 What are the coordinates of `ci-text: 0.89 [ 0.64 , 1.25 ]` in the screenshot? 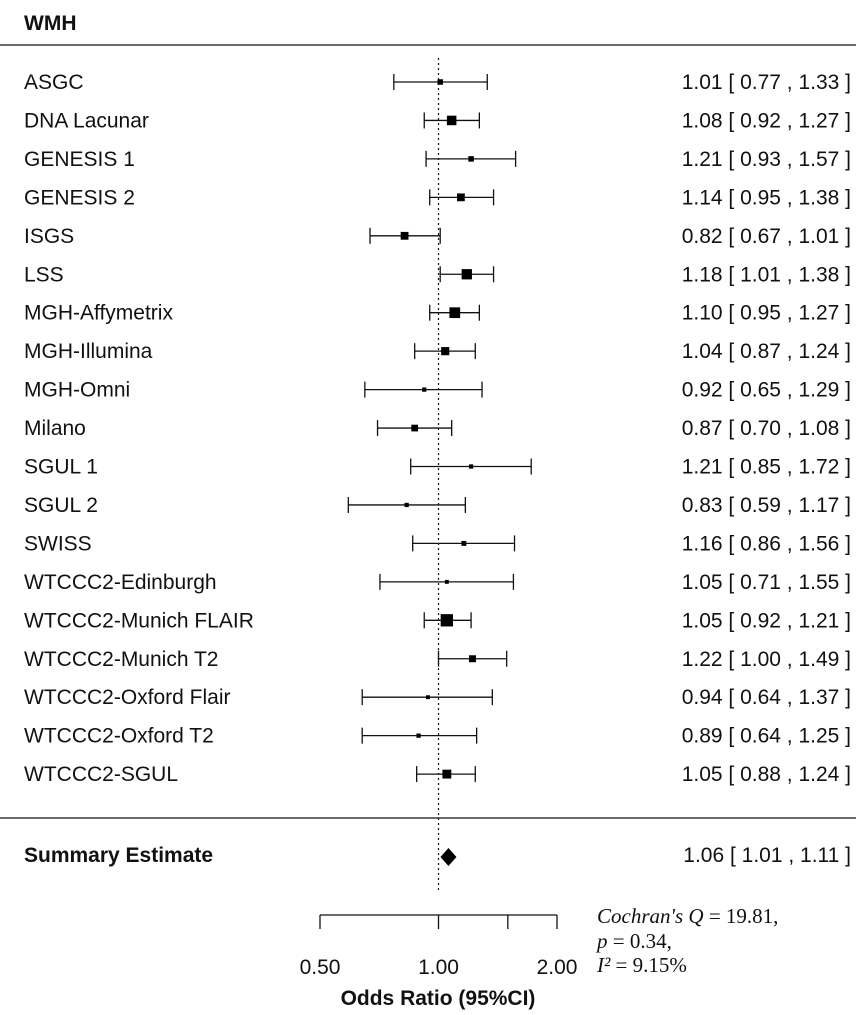 It's located at (766, 736).